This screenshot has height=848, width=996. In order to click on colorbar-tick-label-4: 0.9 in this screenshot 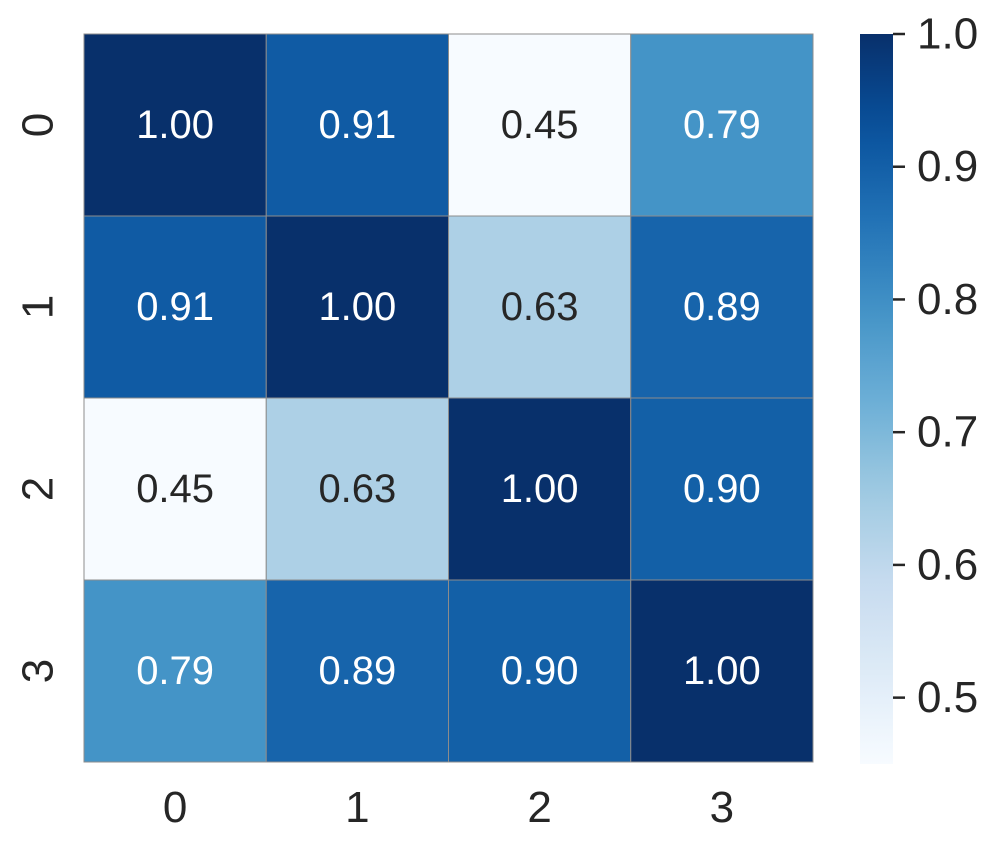, I will do `click(947, 166)`.